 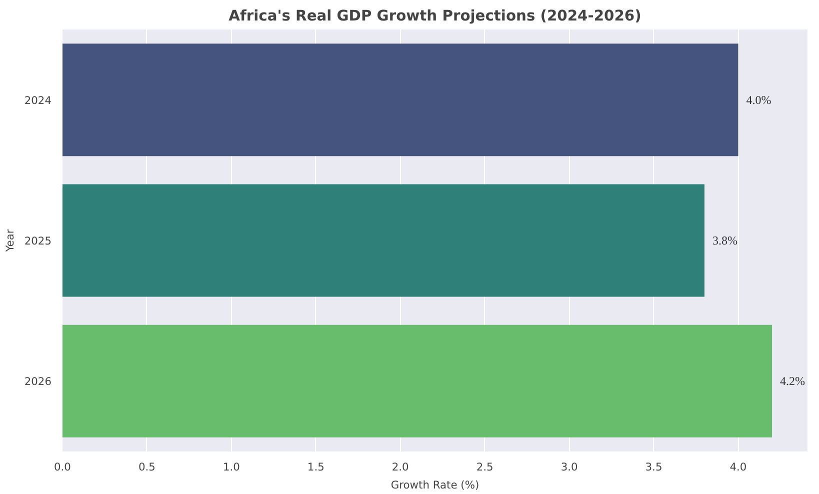 I want to click on data-label: 4.2%, so click(x=793, y=381).